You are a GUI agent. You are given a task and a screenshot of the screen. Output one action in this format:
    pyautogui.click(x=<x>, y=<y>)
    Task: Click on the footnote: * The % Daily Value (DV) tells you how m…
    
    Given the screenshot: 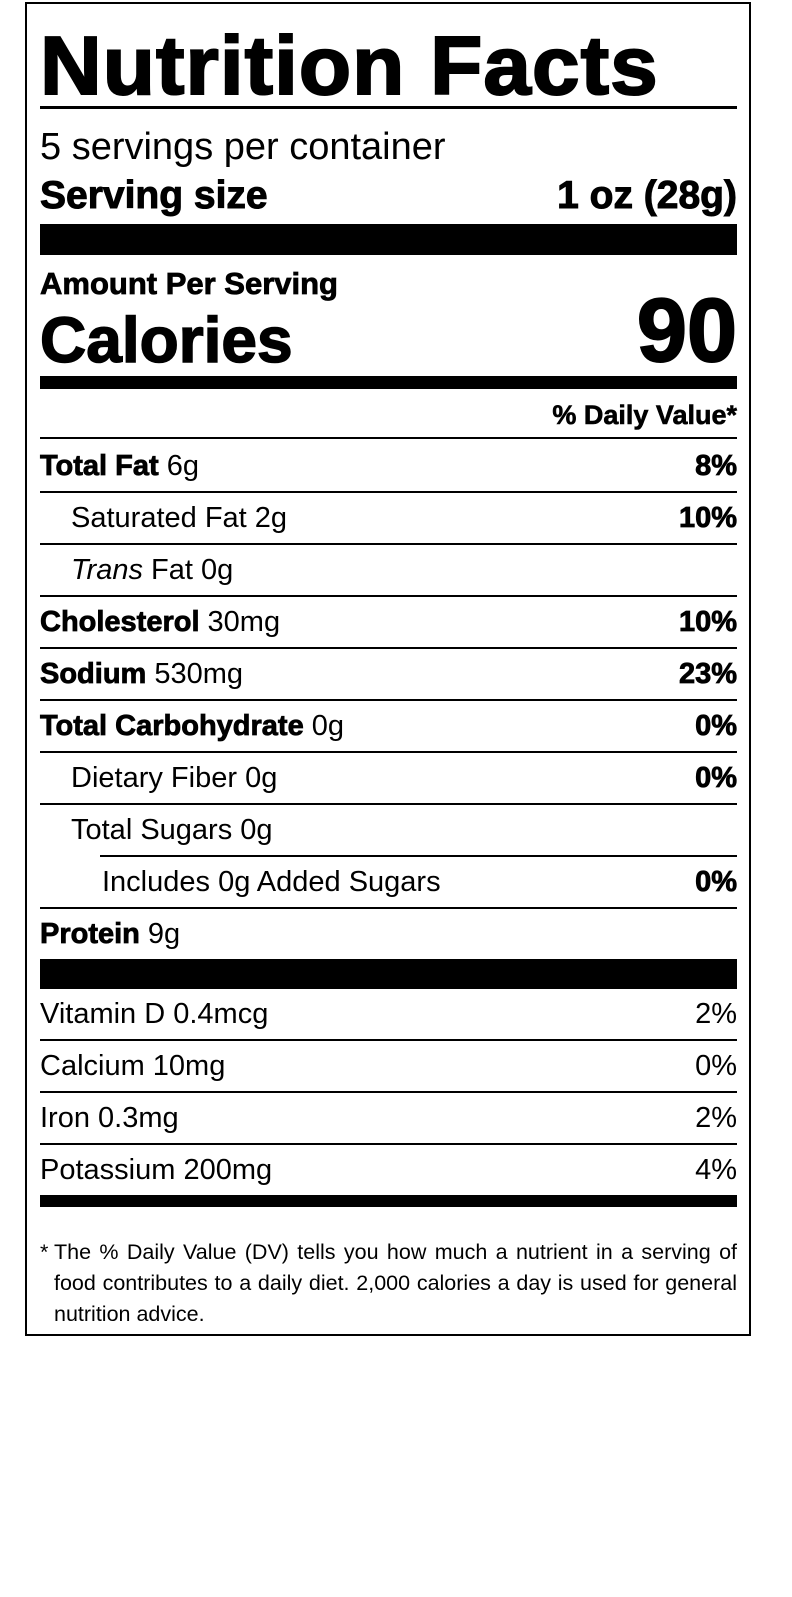 What is the action you would take?
    pyautogui.click(x=388, y=1283)
    